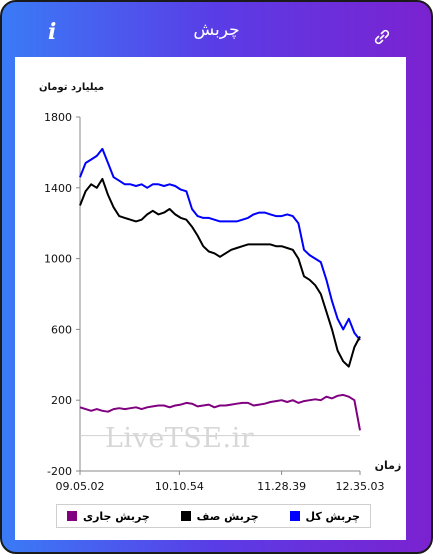  What do you see at coordinates (80, 486) in the screenshot?
I see `x-tick-label: 09.05.02` at bounding box center [80, 486].